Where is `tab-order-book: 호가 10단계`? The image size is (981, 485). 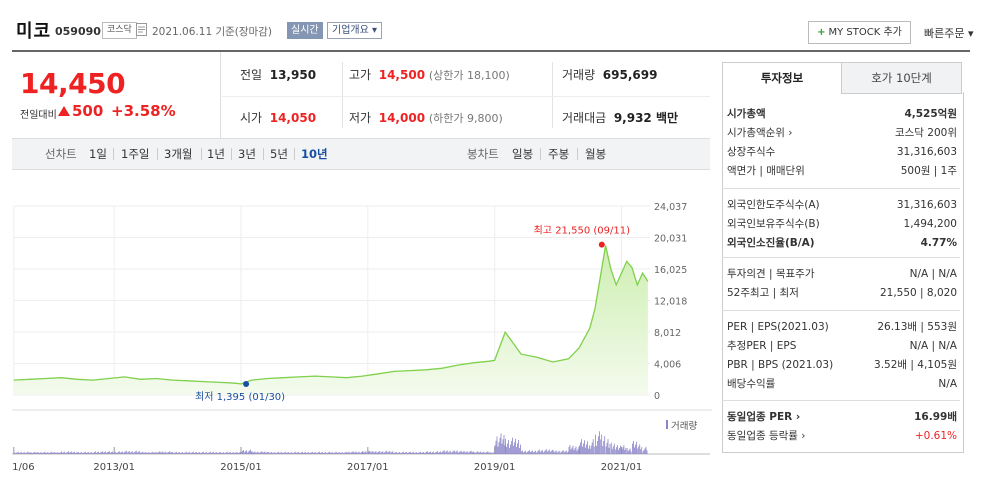
tab-order-book: 호가 10단계 is located at coordinates (901, 78).